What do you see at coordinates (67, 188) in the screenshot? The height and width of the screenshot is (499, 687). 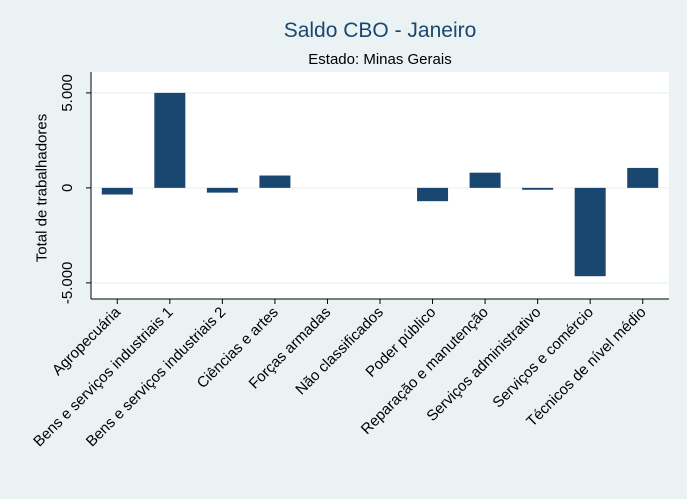 I see `y-tick-label-1: 0` at bounding box center [67, 188].